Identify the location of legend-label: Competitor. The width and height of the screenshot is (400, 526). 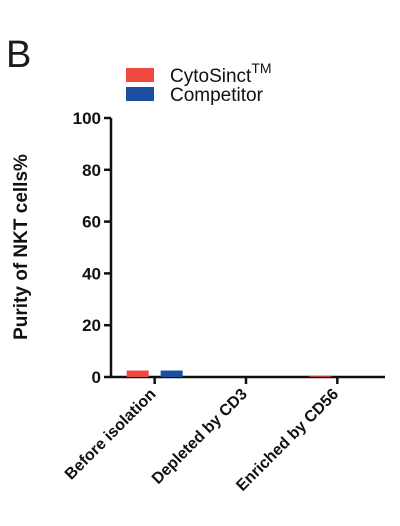
(217, 95).